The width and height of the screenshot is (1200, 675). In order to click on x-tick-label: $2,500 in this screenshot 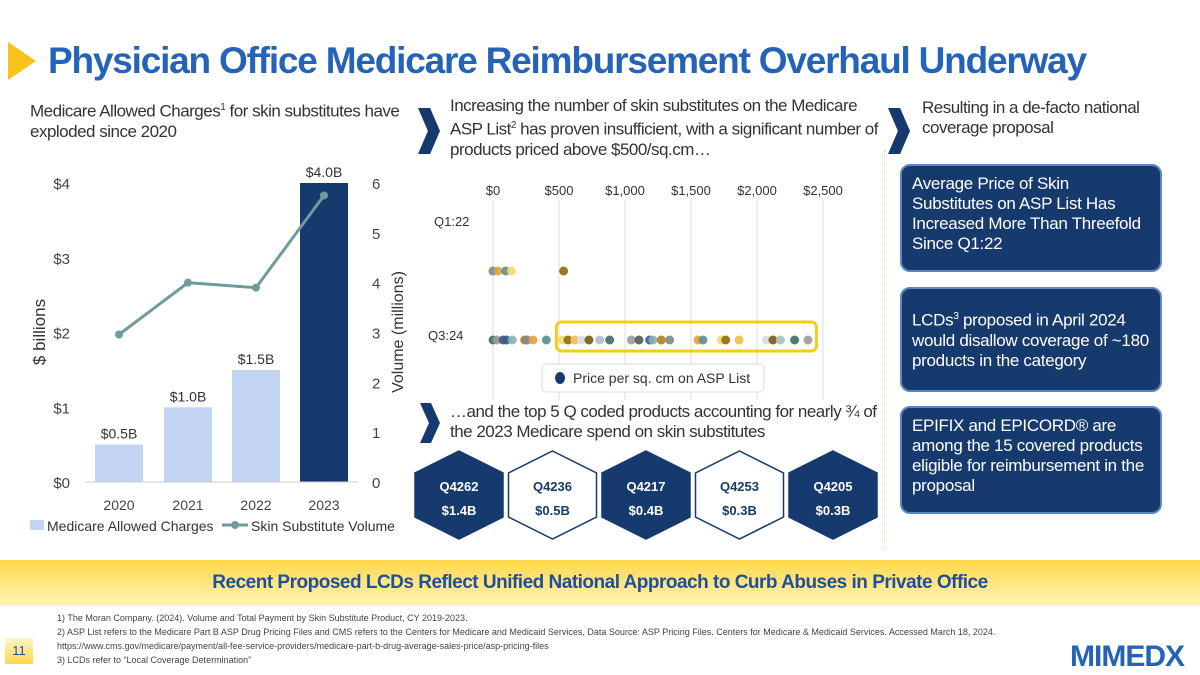, I will do `click(823, 190)`.